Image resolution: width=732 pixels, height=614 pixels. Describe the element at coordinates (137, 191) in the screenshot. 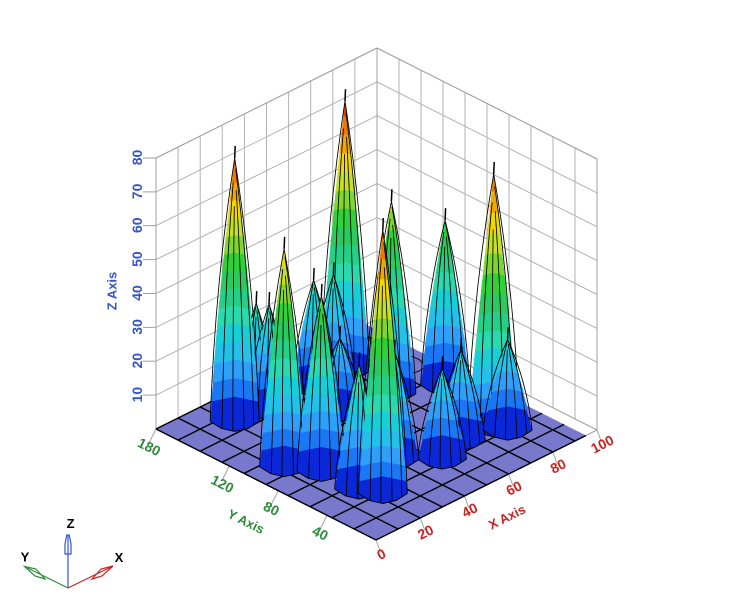

I see `svg-text: 70` at that location.